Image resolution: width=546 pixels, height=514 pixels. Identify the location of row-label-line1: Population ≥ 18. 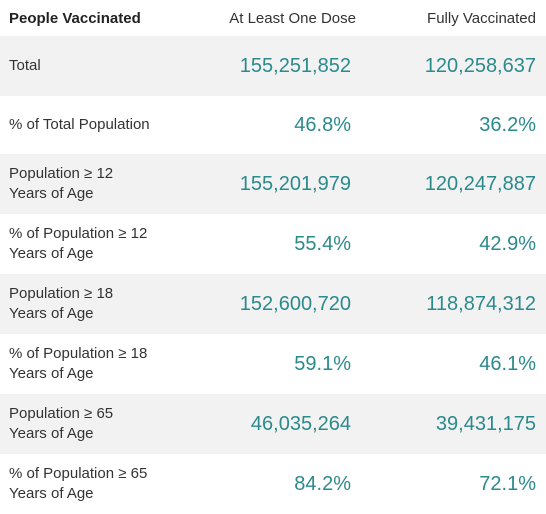
(61, 293).